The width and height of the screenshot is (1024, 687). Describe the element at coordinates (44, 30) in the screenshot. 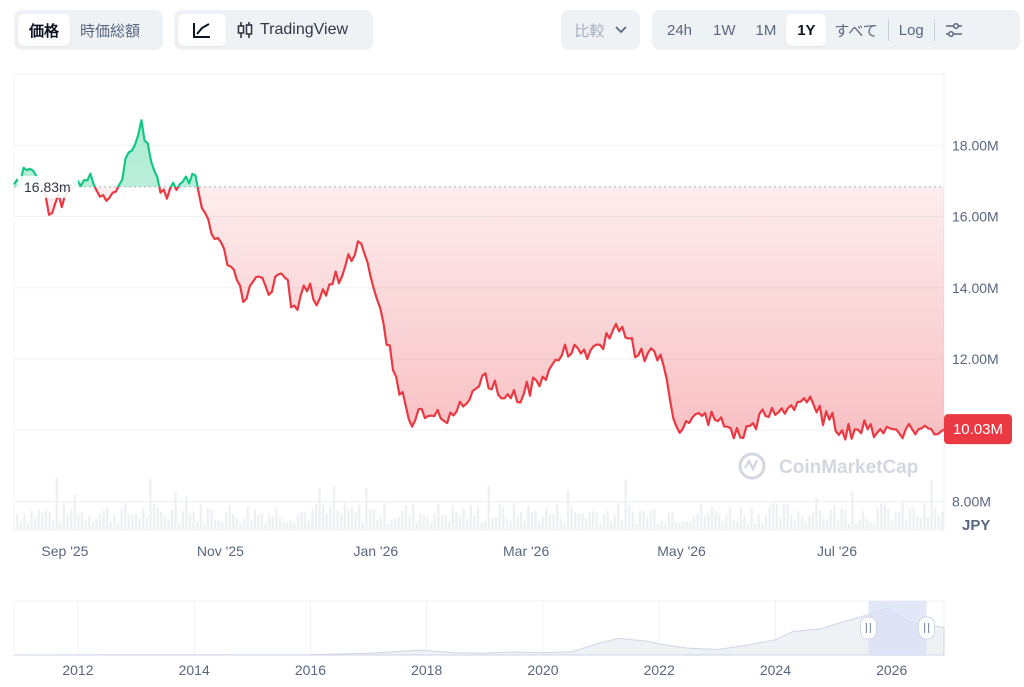

I see `tab-price: 価格` at that location.